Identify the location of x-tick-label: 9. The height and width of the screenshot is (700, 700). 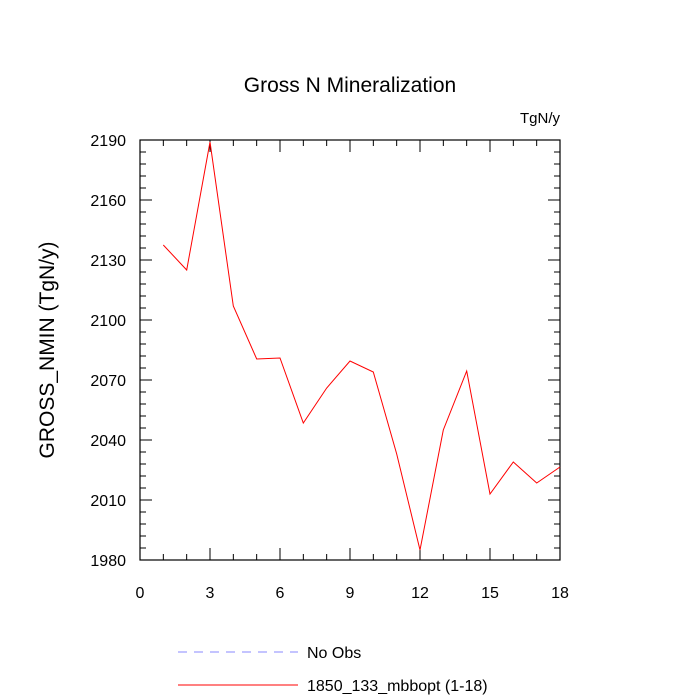
(350, 593).